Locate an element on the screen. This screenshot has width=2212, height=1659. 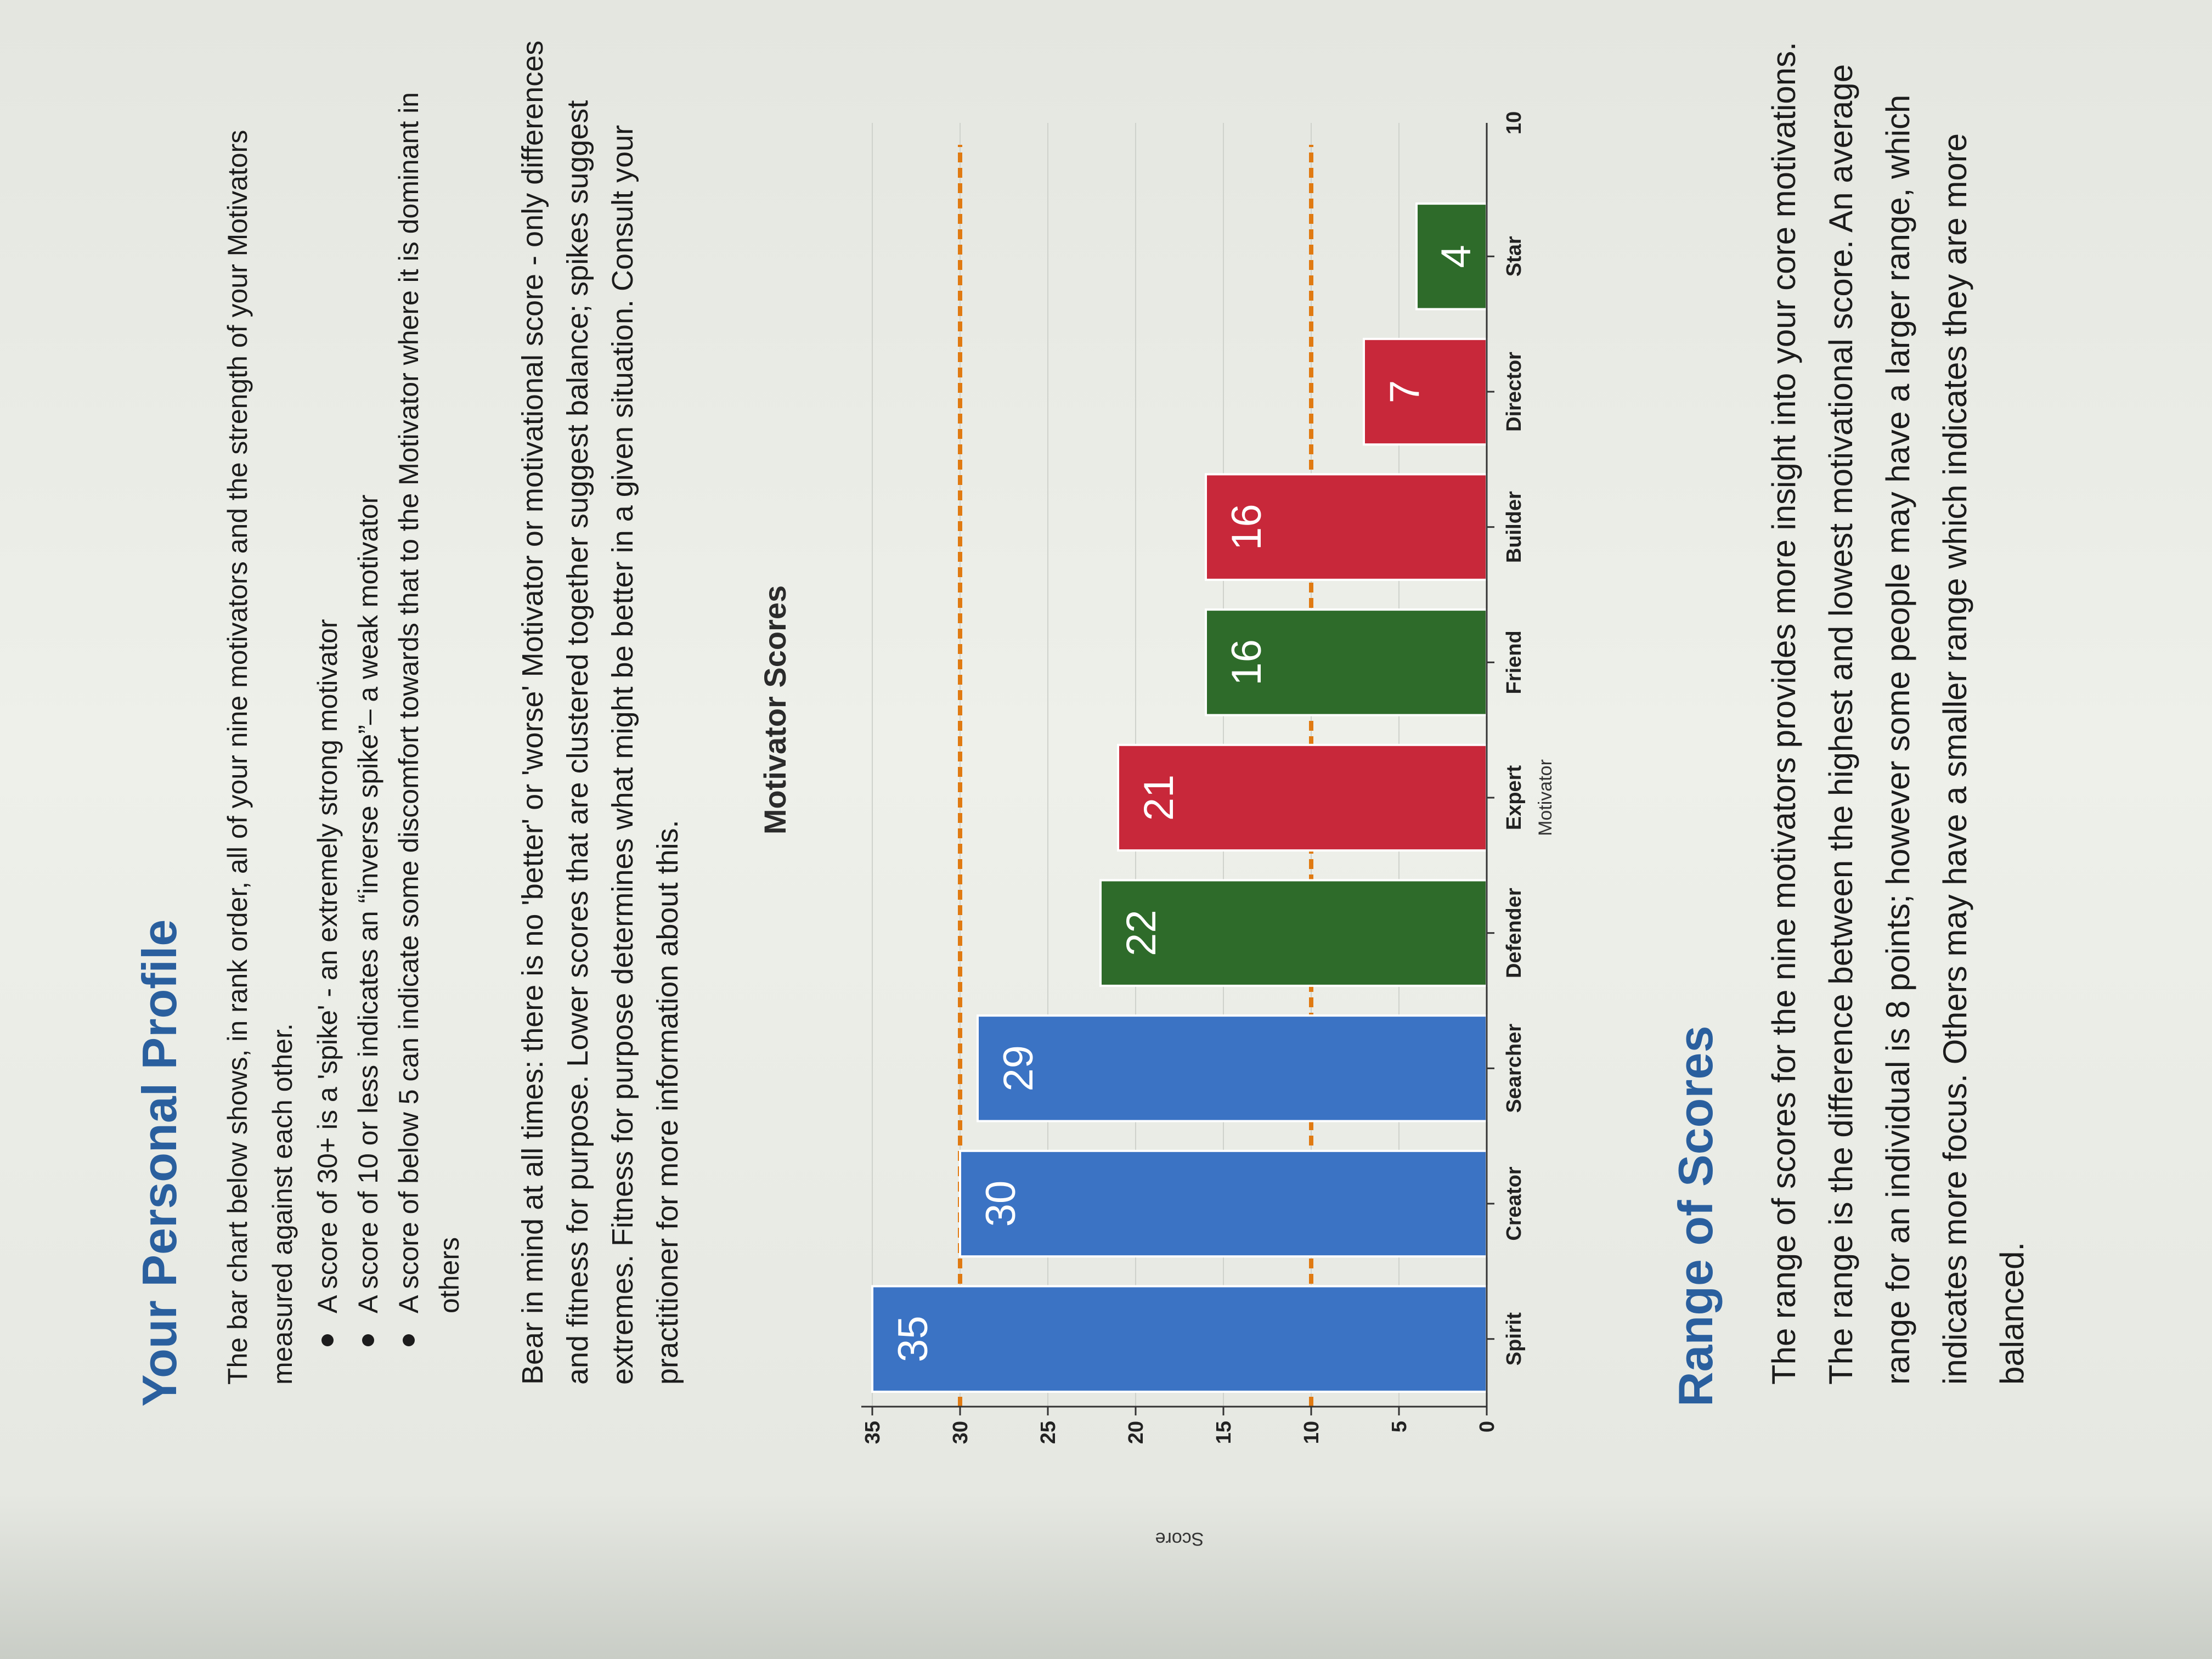
bar-value-label: 7 is located at coordinates (1404, 392).